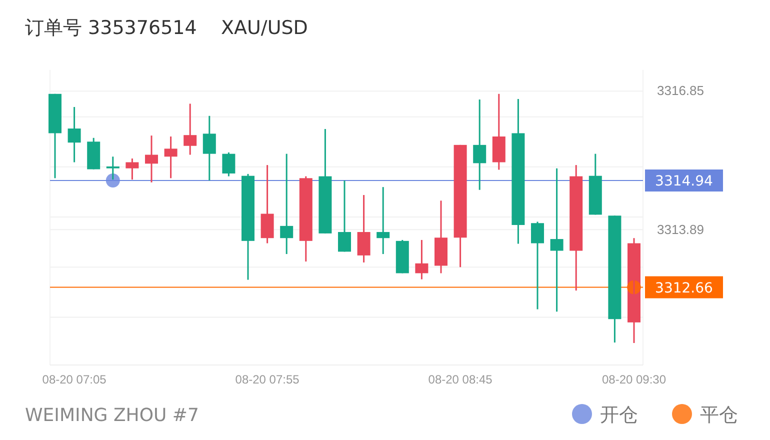 Image resolution: width=770 pixels, height=440 pixels. What do you see at coordinates (166, 28) in the screenshot?
I see `chart-title: 订单号 335376514 XAU/USD` at bounding box center [166, 28].